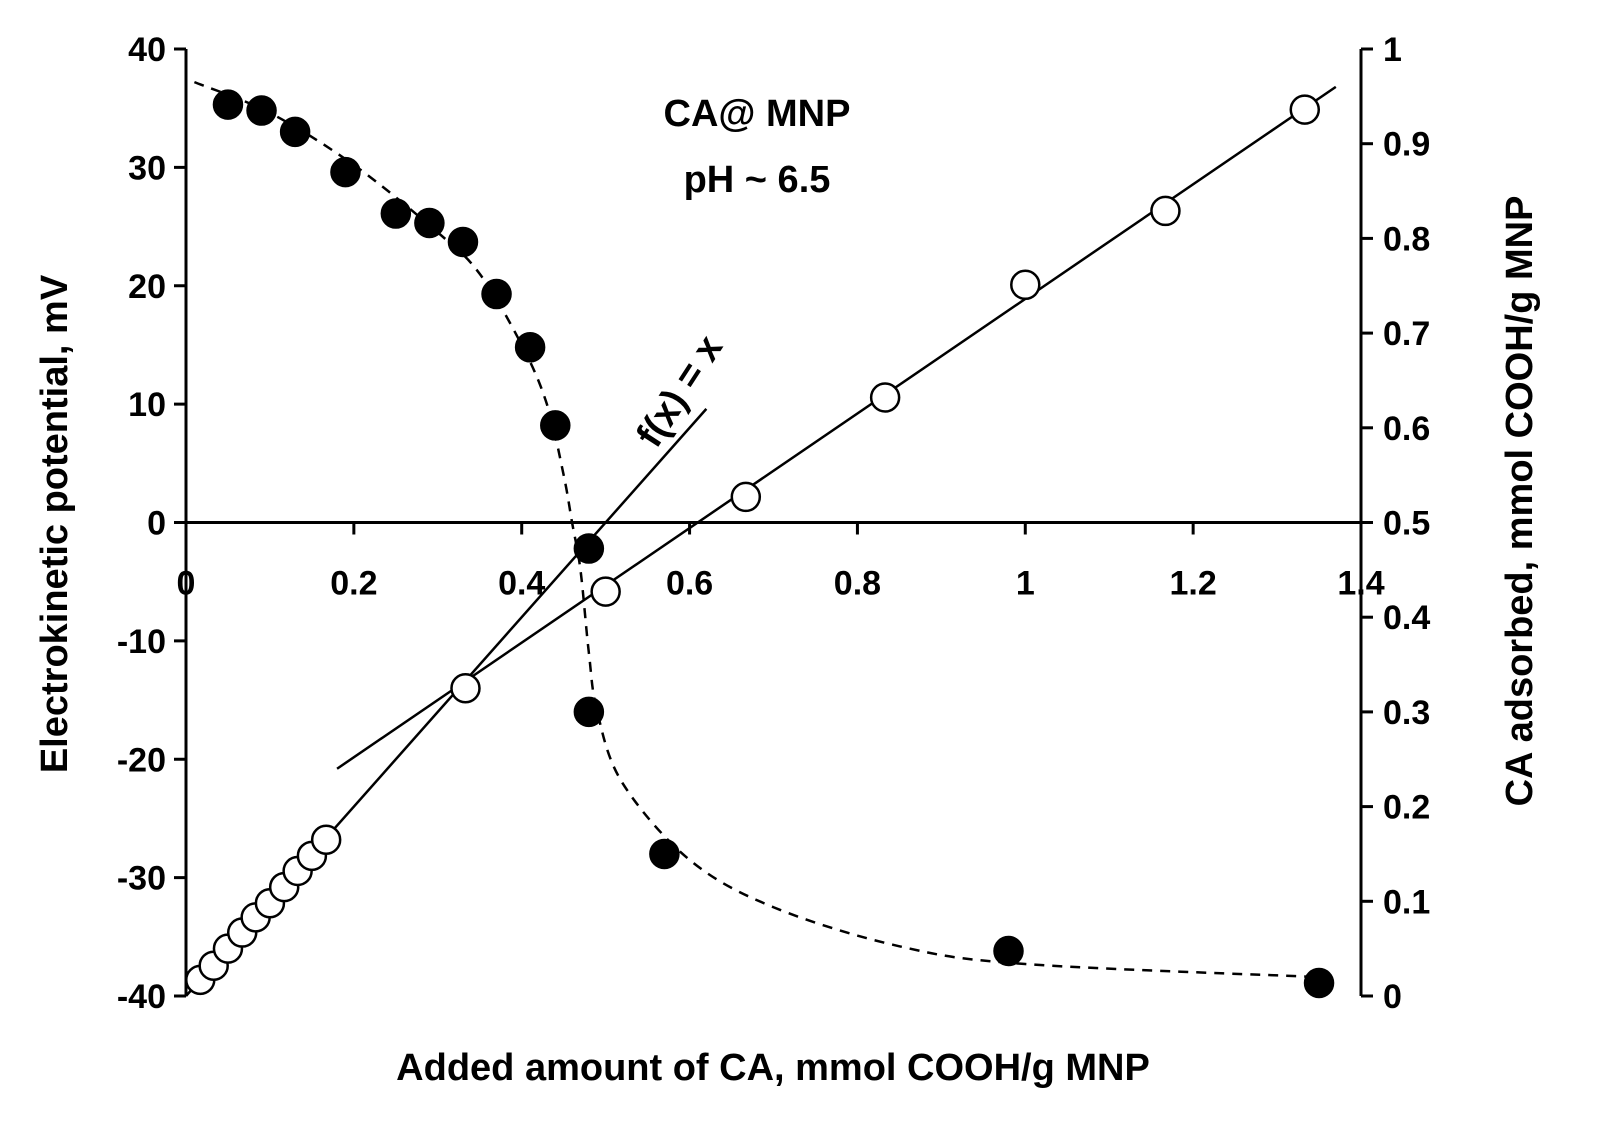 This screenshot has height=1145, width=1602. What do you see at coordinates (1025, 584) in the screenshot?
I see `x-tick-label: 1` at bounding box center [1025, 584].